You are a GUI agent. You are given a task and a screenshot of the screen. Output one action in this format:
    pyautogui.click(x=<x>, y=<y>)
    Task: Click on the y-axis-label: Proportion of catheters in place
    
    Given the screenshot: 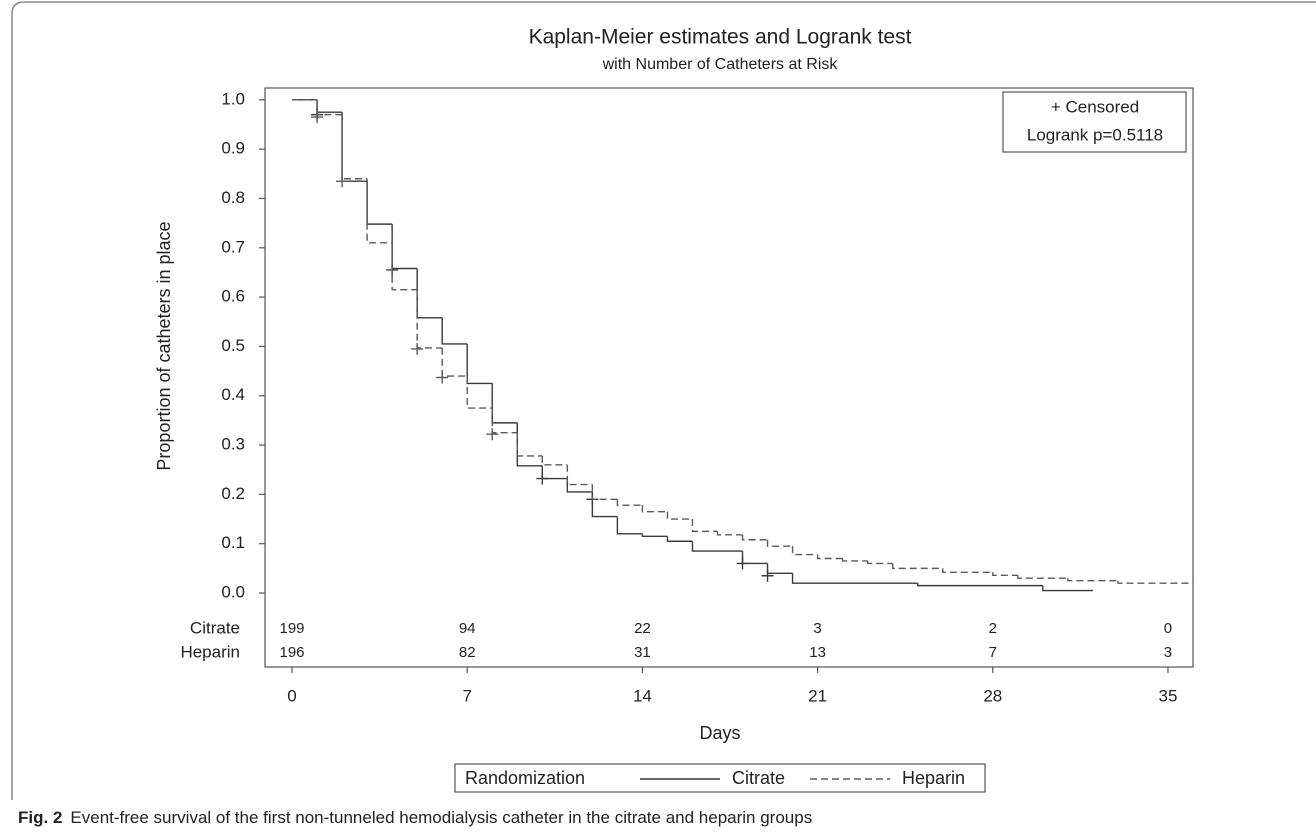 What is the action you would take?
    pyautogui.click(x=164, y=345)
    